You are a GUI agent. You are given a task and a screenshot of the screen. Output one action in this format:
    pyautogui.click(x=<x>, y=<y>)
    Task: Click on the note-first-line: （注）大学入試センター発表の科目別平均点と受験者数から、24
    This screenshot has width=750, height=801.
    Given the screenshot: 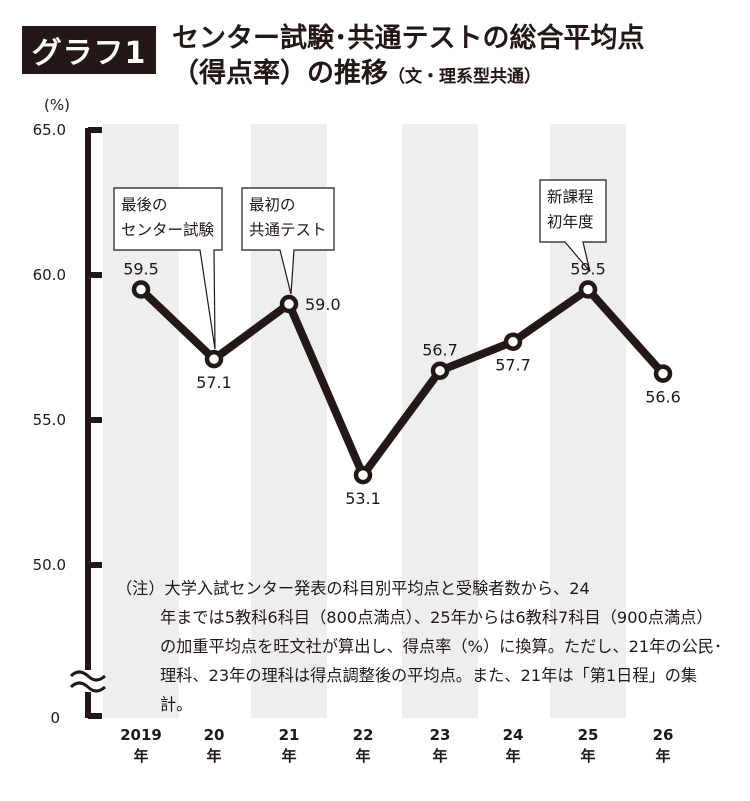 What is the action you would take?
    pyautogui.click(x=353, y=588)
    